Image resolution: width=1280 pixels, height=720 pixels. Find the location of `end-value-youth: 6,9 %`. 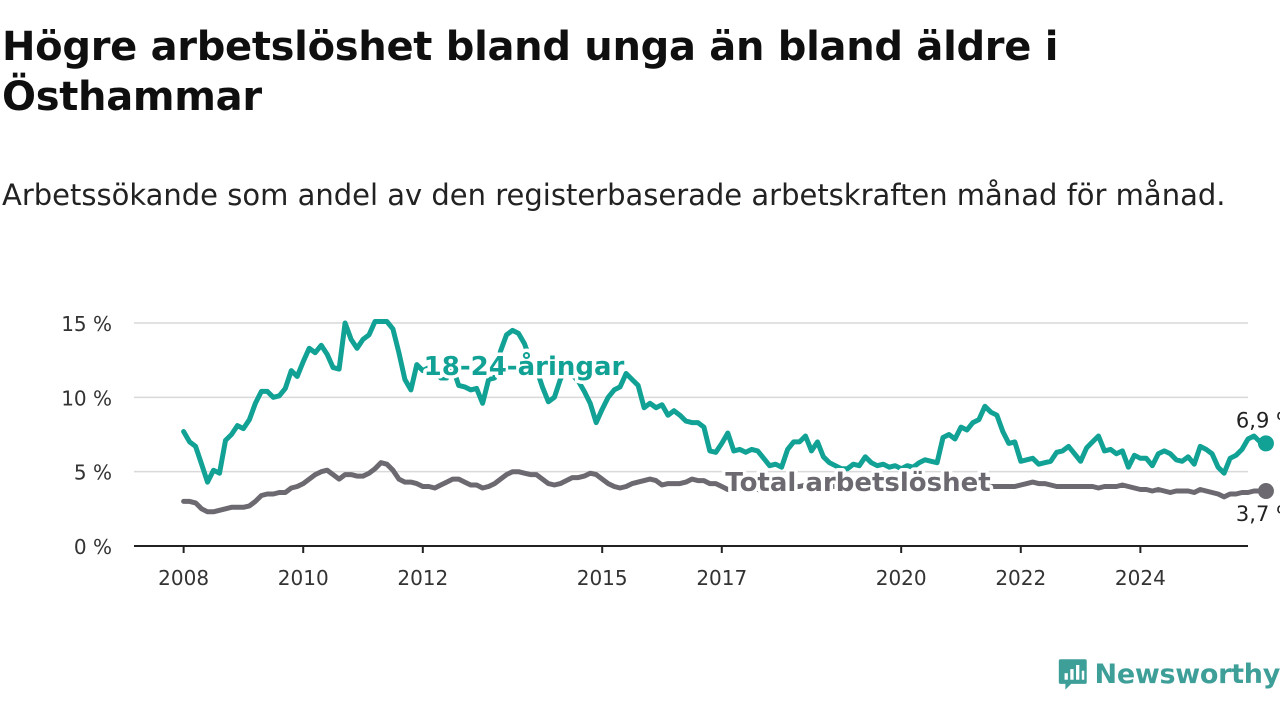

end-value-youth: 6,9 % is located at coordinates (1258, 420).